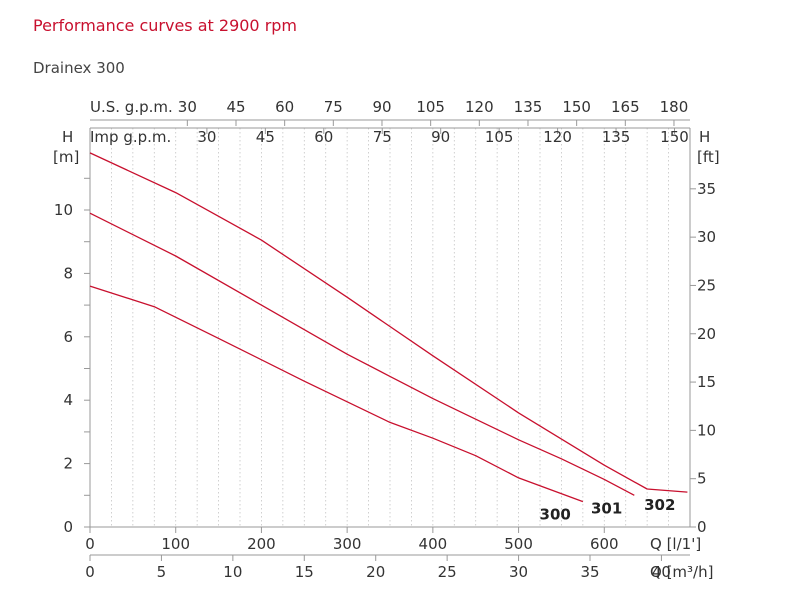 Image resolution: width=800 pixels, height=605 pixels. I want to click on x-tick-label-lmin: 400, so click(433, 544).